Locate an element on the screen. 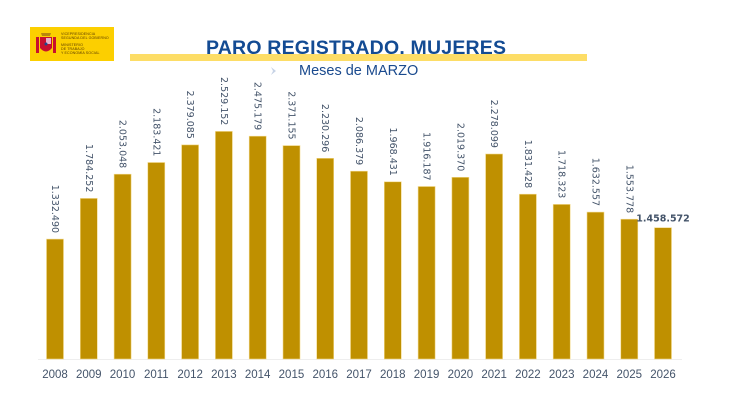  chevron-right-icon is located at coordinates (273, 71).